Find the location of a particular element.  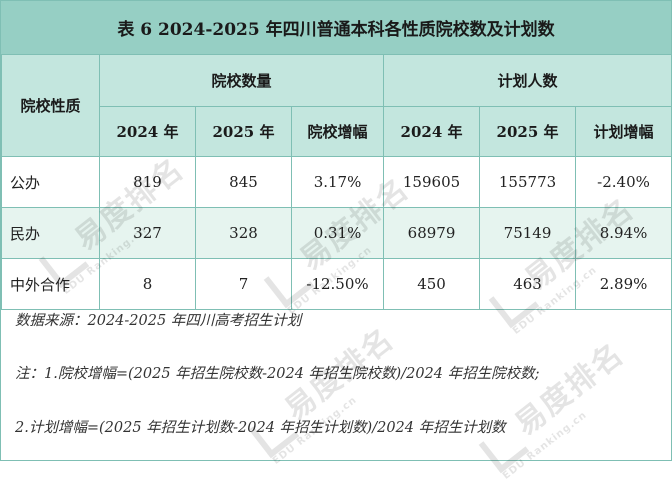

table-cell: 3.17% is located at coordinates (337, 182).